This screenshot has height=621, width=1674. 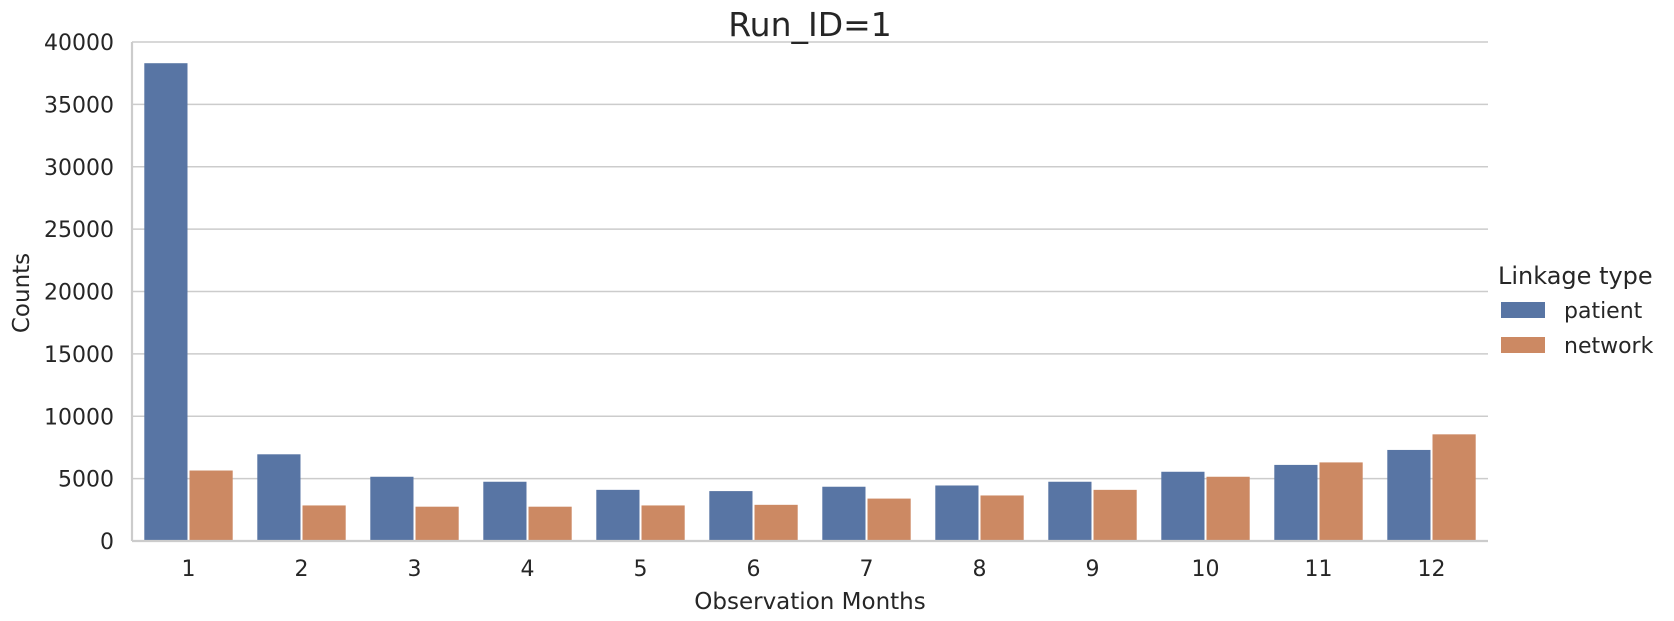 What do you see at coordinates (641, 569) in the screenshot?
I see `x-tick-label: 5` at bounding box center [641, 569].